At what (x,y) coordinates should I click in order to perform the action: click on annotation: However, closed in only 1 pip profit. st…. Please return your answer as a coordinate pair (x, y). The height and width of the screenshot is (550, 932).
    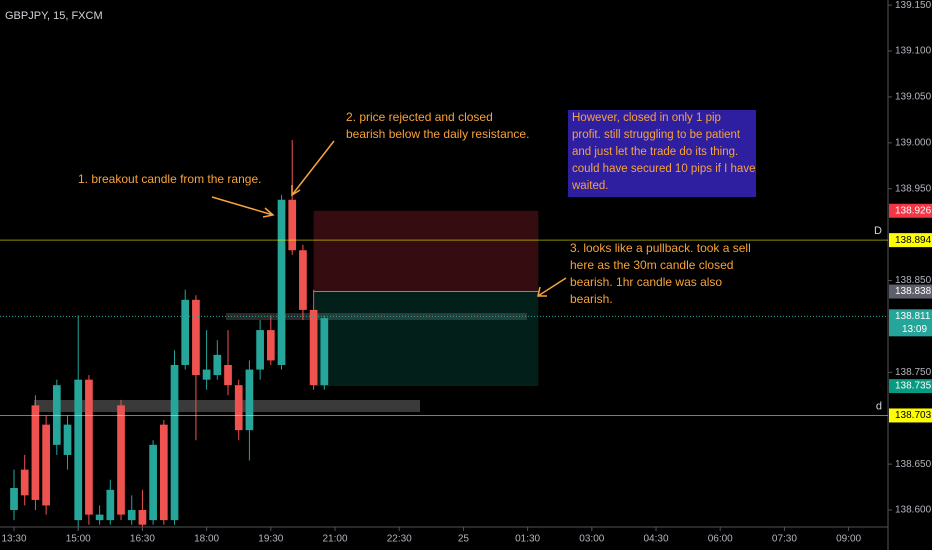
    Looking at the image, I should click on (665, 152).